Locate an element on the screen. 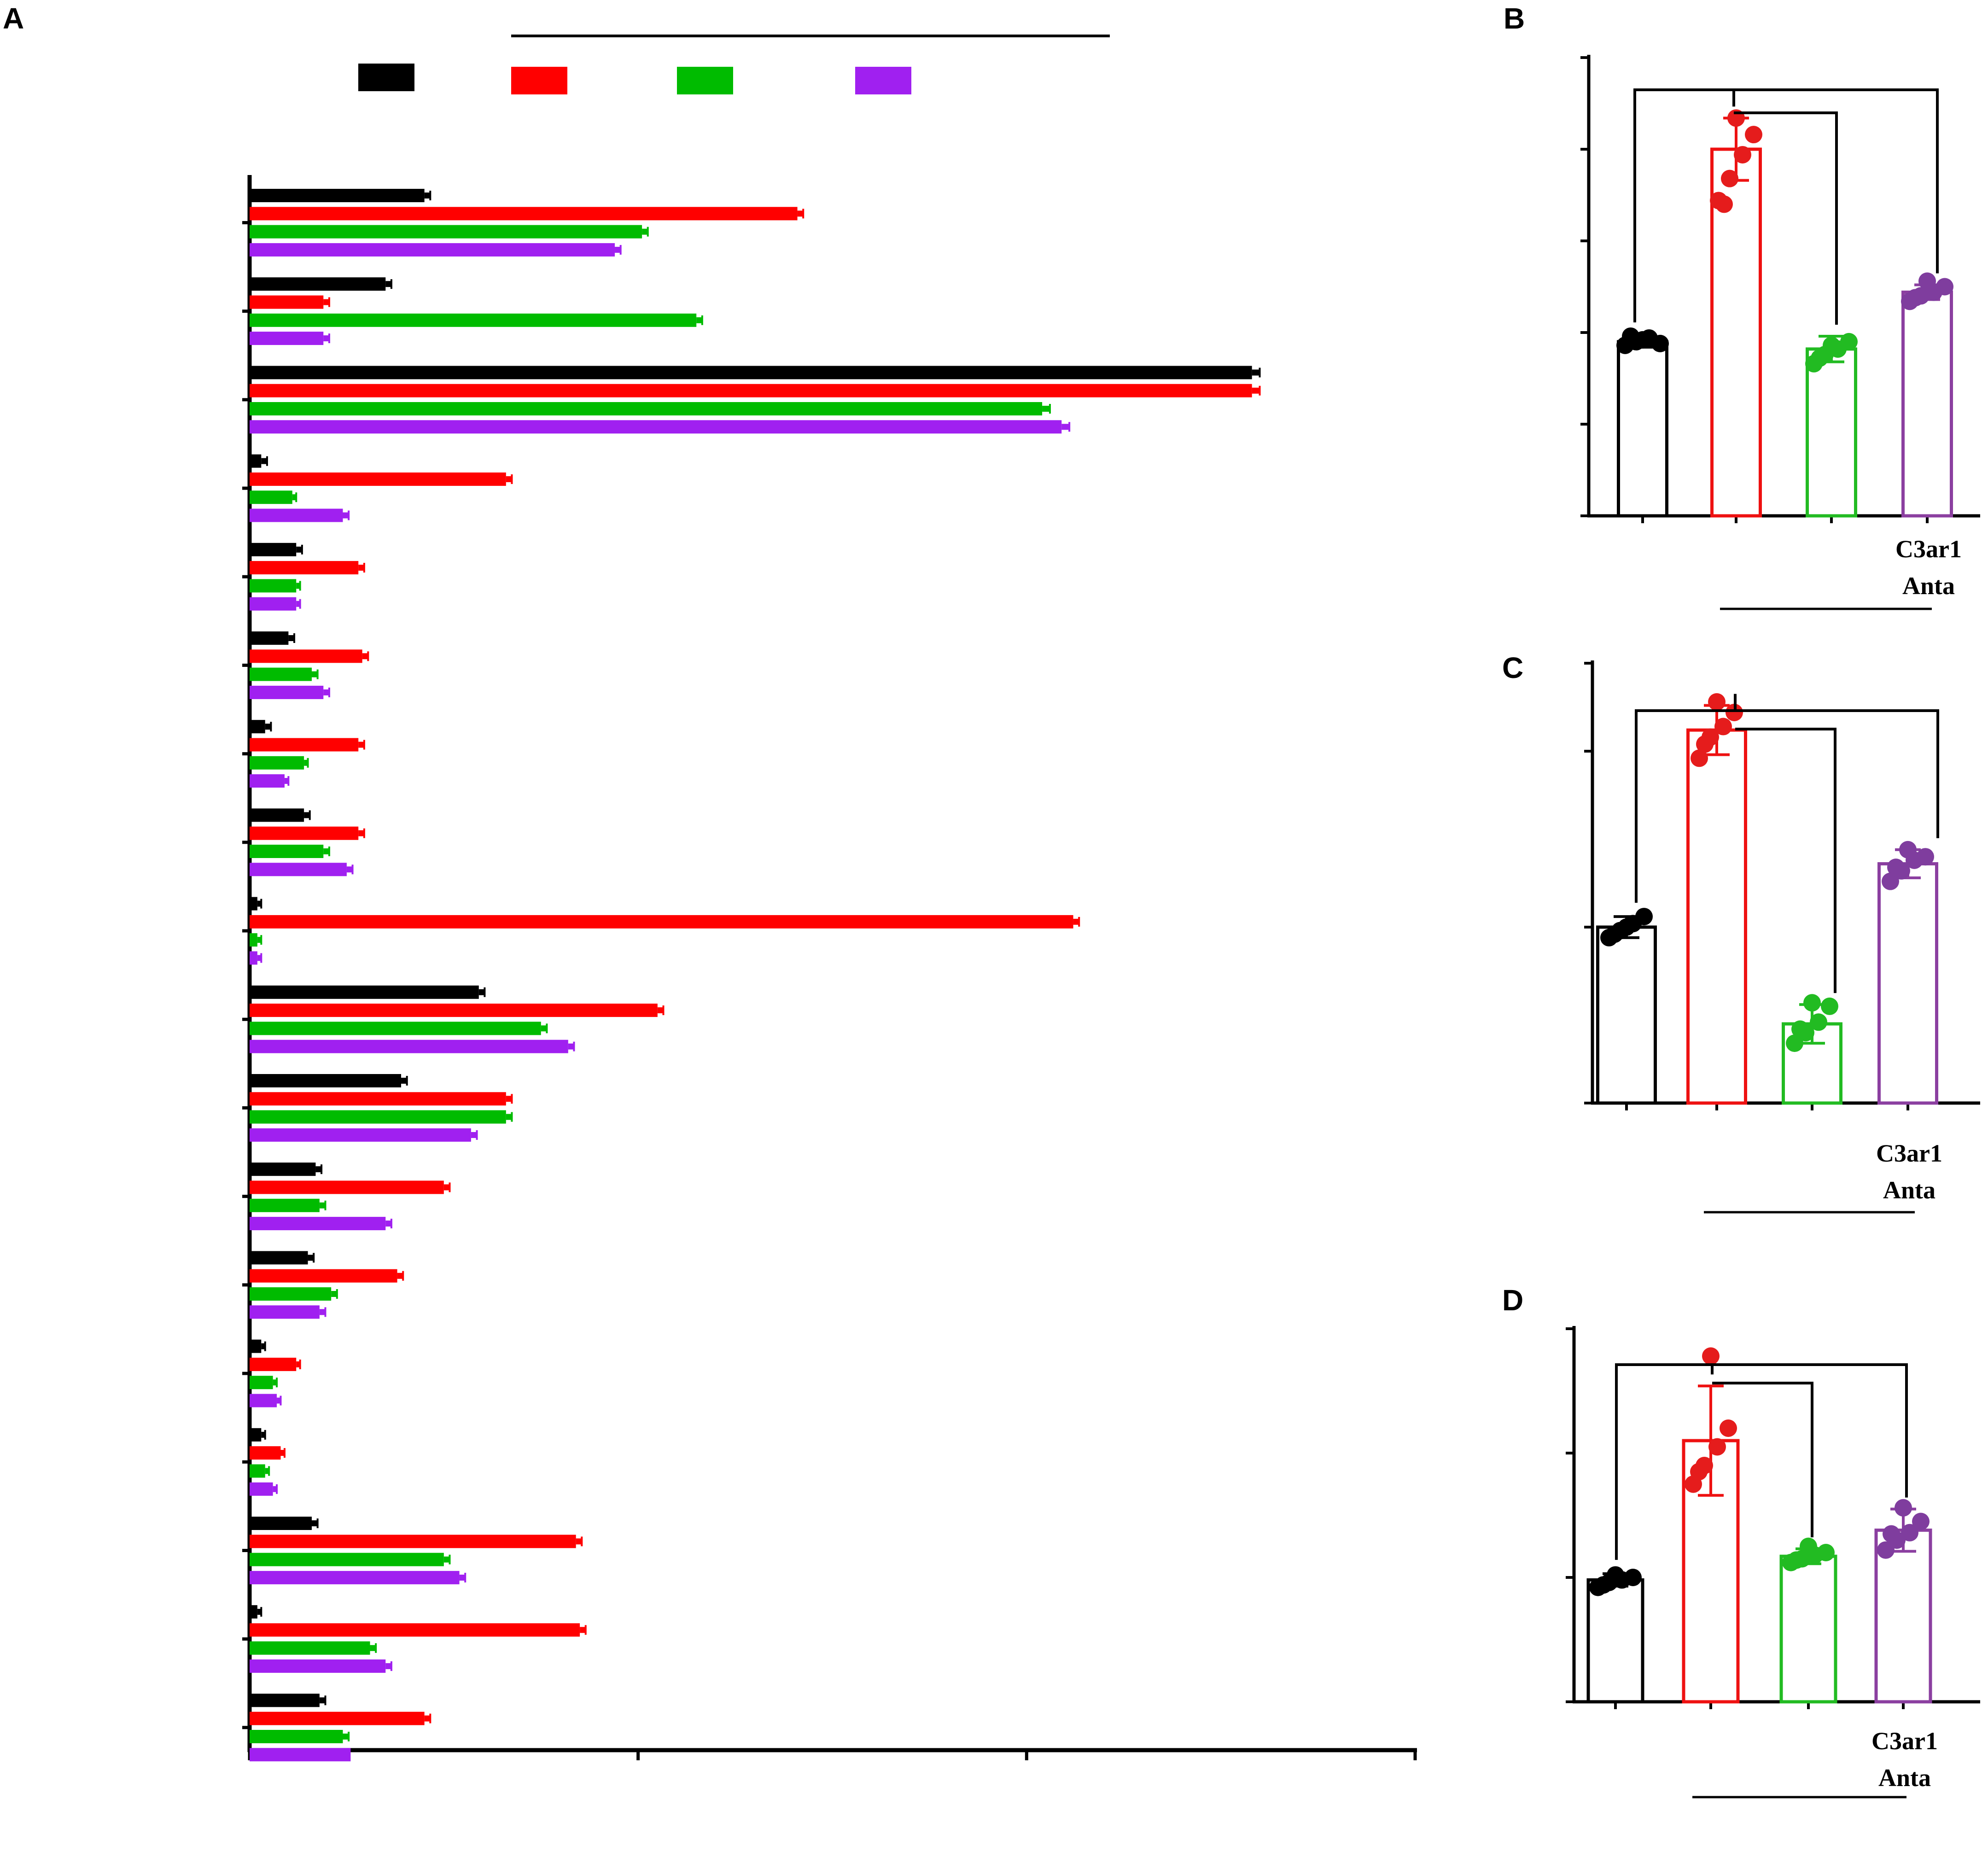 This screenshot has height=1857, width=1988. category-label-line-1: C3ar1 is located at coordinates (1904, 1741).